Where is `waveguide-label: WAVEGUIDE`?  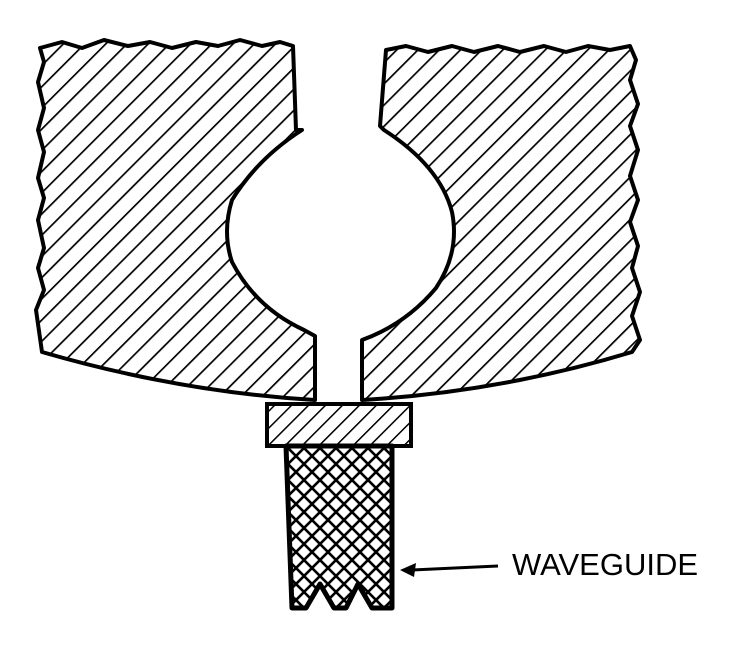 waveguide-label: WAVEGUIDE is located at coordinates (605, 564).